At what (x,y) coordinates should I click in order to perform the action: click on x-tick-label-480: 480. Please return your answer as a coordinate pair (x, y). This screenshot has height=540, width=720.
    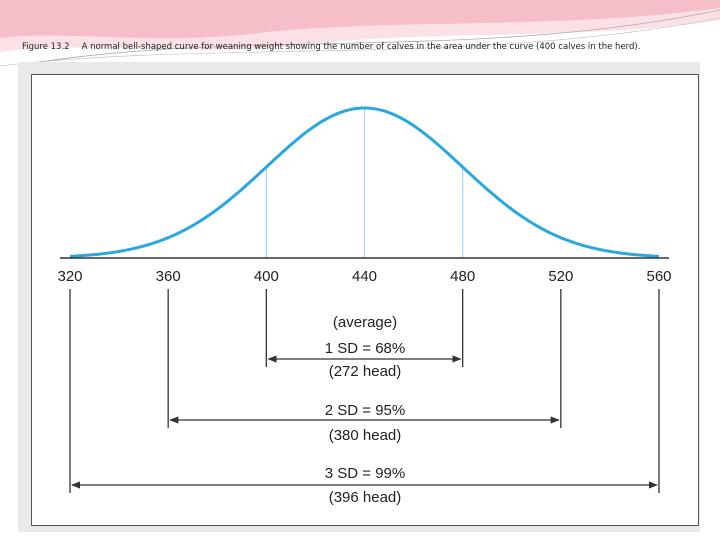
    Looking at the image, I should click on (462, 276).